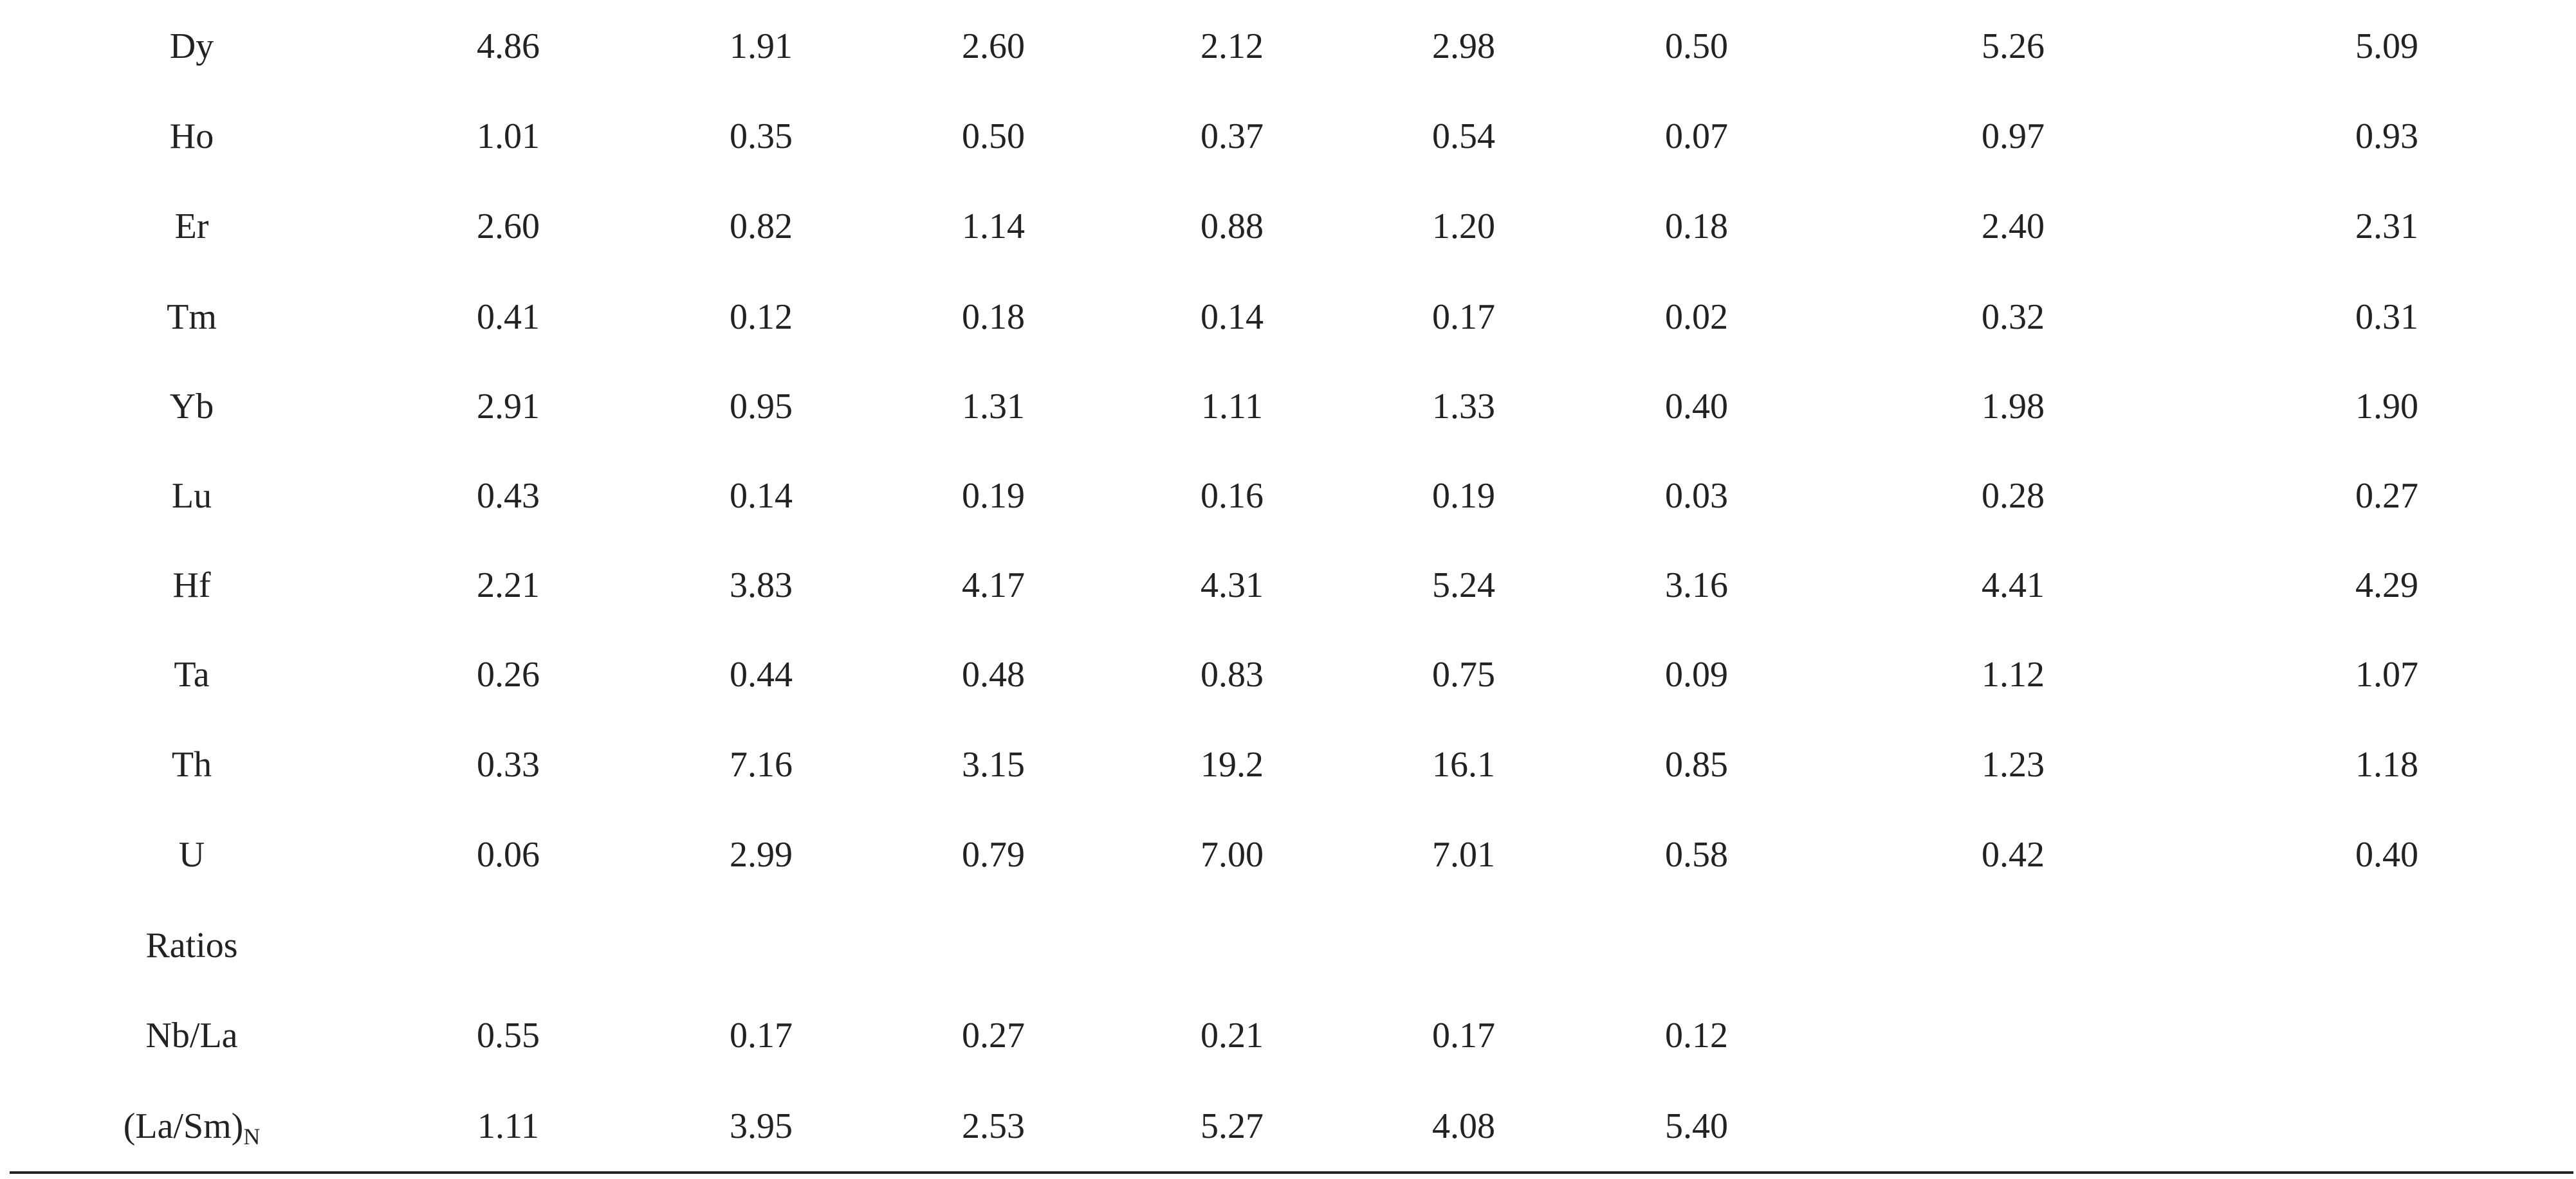 Image resolution: width=2576 pixels, height=1179 pixels. I want to click on table-cell: 0.55, so click(508, 1036).